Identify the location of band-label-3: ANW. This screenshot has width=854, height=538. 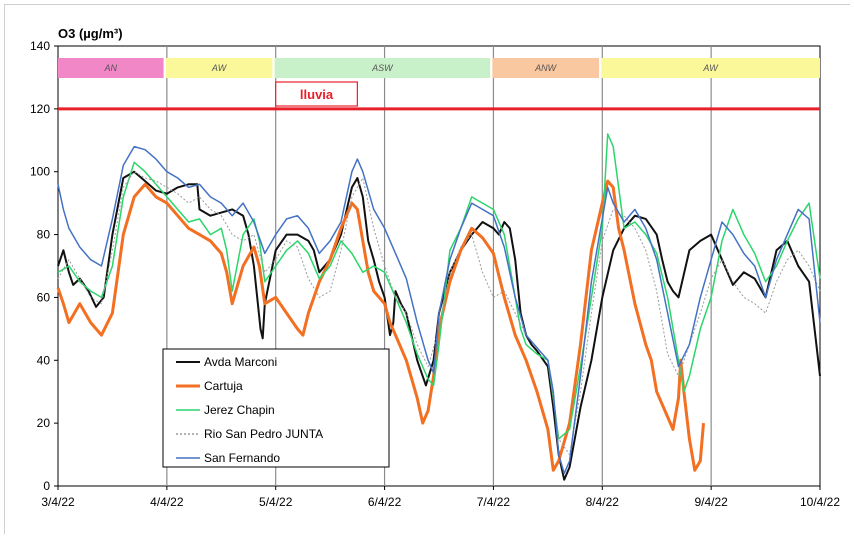
(546, 68).